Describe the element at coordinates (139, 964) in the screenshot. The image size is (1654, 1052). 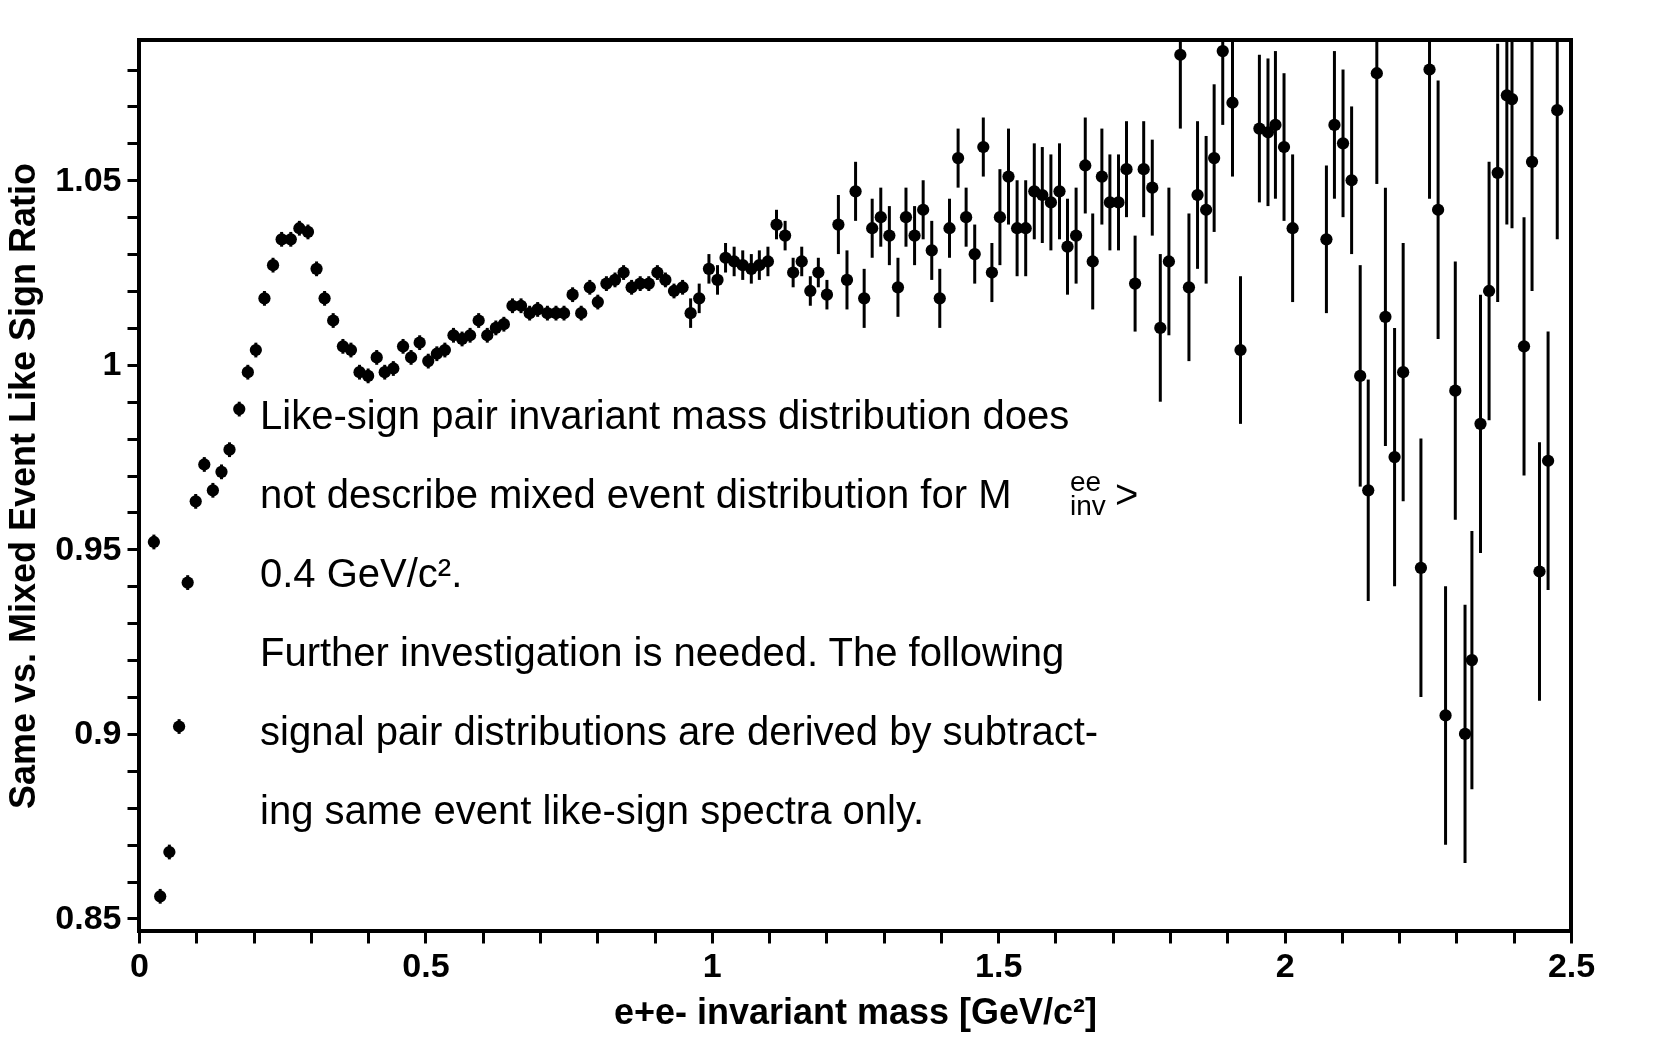
I see `x-tick-label: 0` at that location.